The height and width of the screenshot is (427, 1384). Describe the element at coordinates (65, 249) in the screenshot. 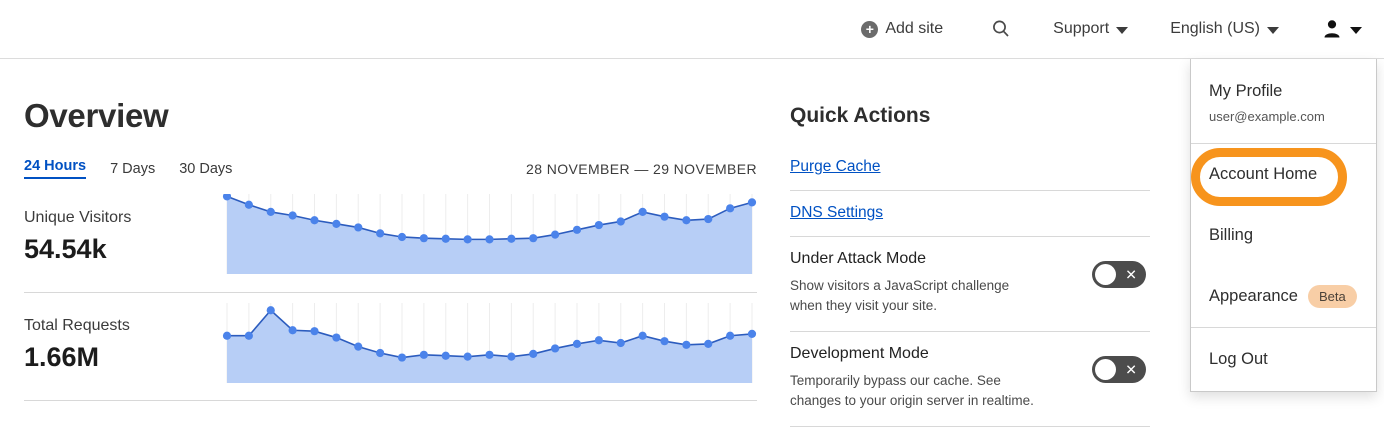

I see `unique-visitors-value: 54.54k` at that location.